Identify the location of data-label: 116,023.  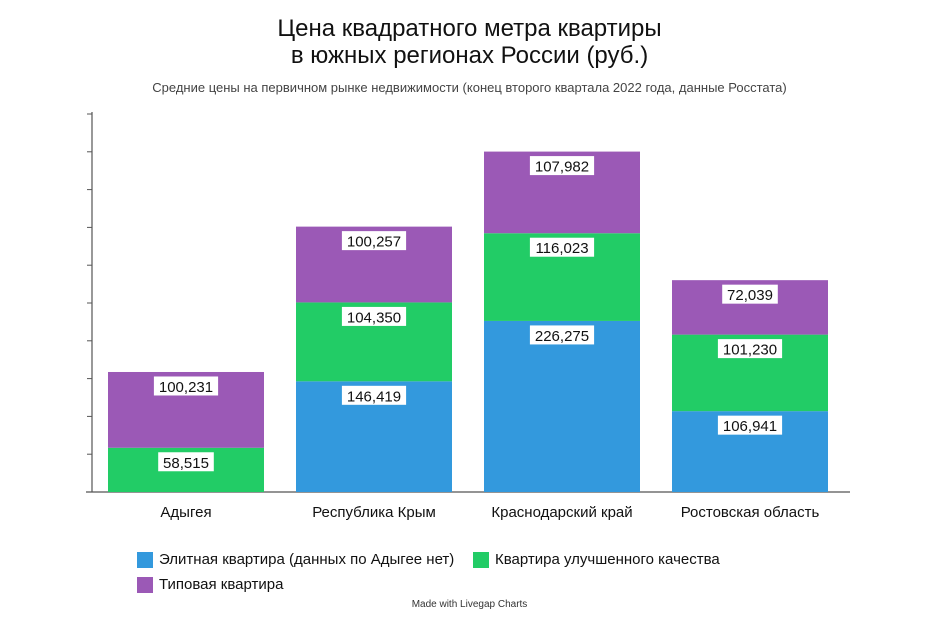
(561, 248).